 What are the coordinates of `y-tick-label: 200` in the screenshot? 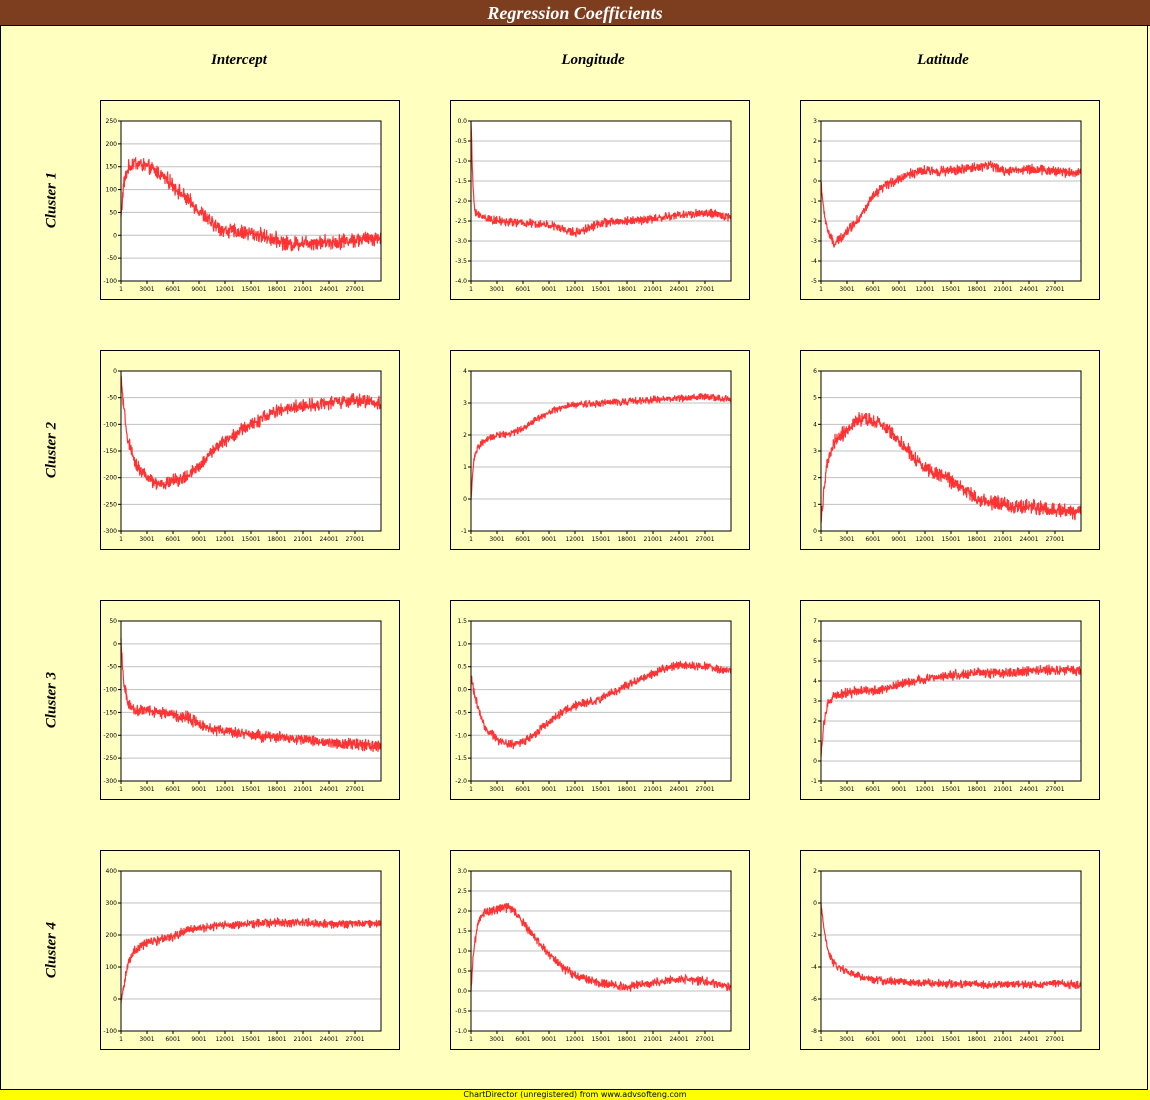 It's located at (112, 144).